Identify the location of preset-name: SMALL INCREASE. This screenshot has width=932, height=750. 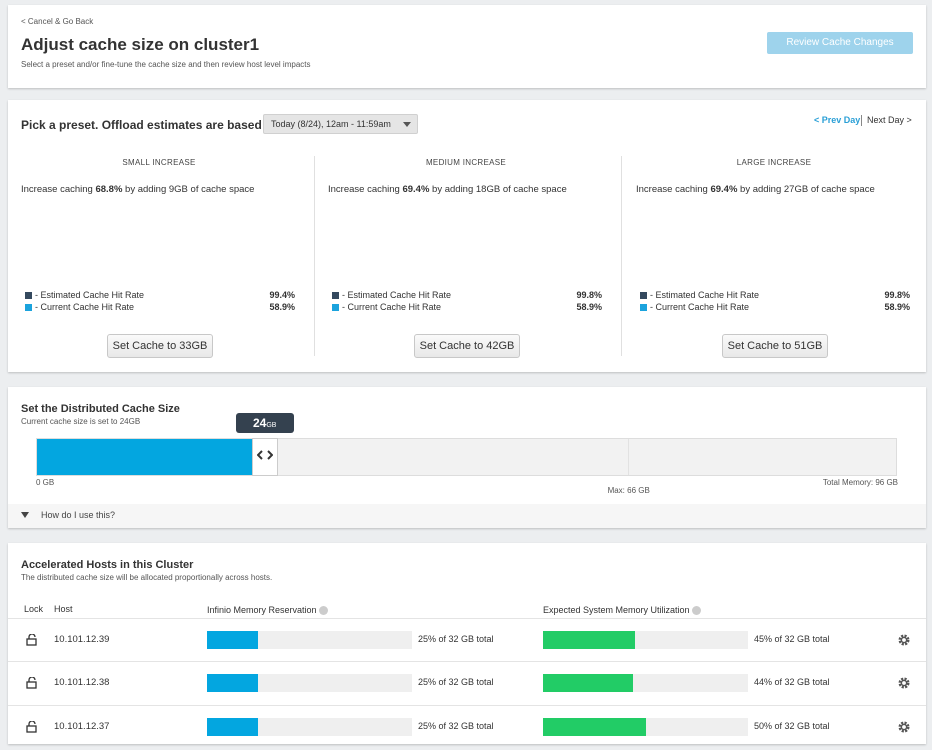
(159, 162).